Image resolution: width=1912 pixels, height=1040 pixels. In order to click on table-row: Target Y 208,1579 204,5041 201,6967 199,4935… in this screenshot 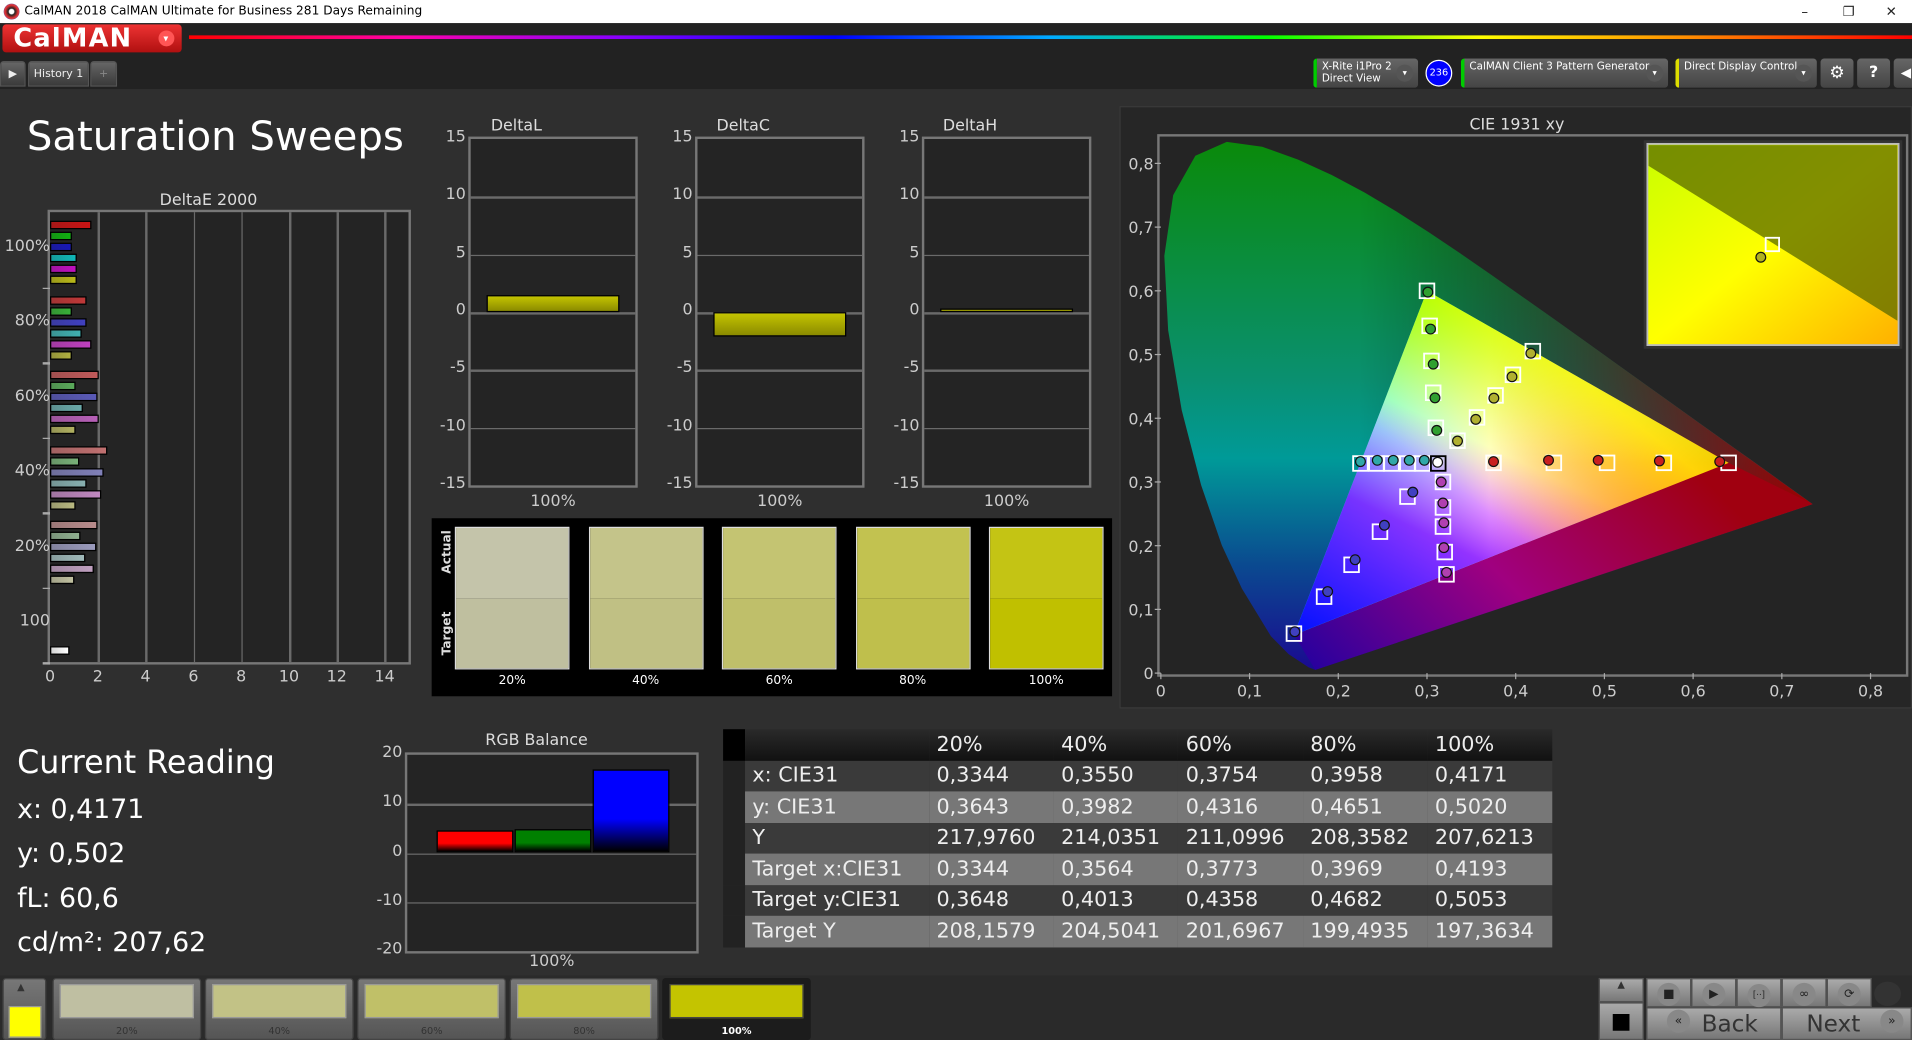, I will do `click(1138, 931)`.